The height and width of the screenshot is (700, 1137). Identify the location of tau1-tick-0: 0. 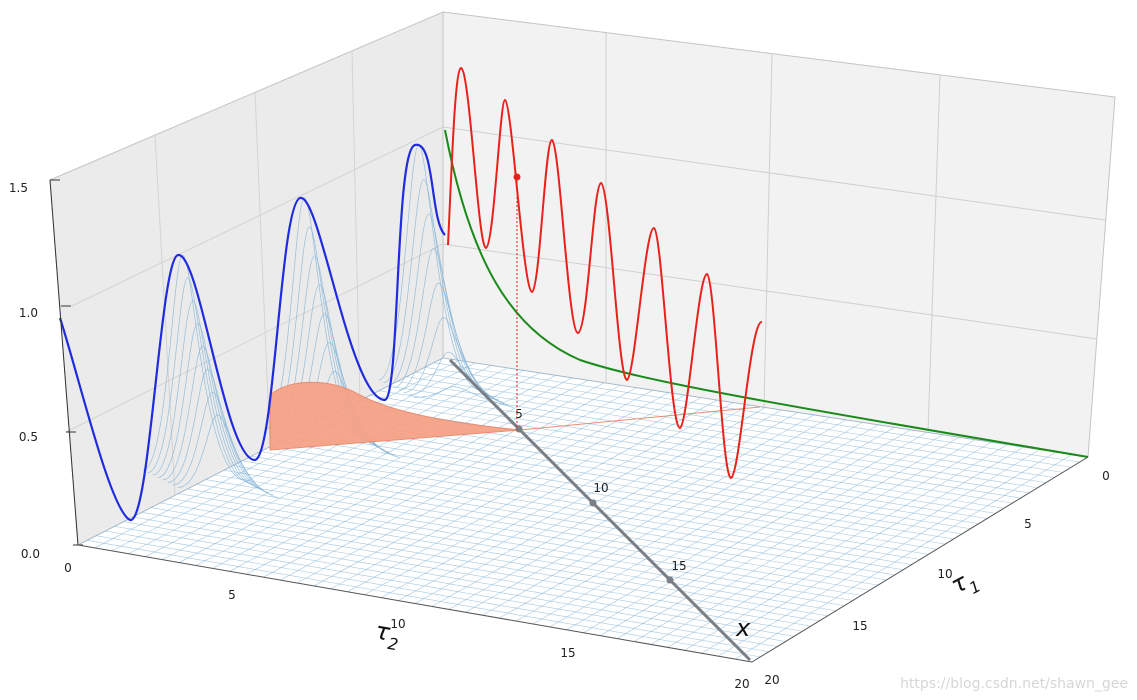
(1106, 476).